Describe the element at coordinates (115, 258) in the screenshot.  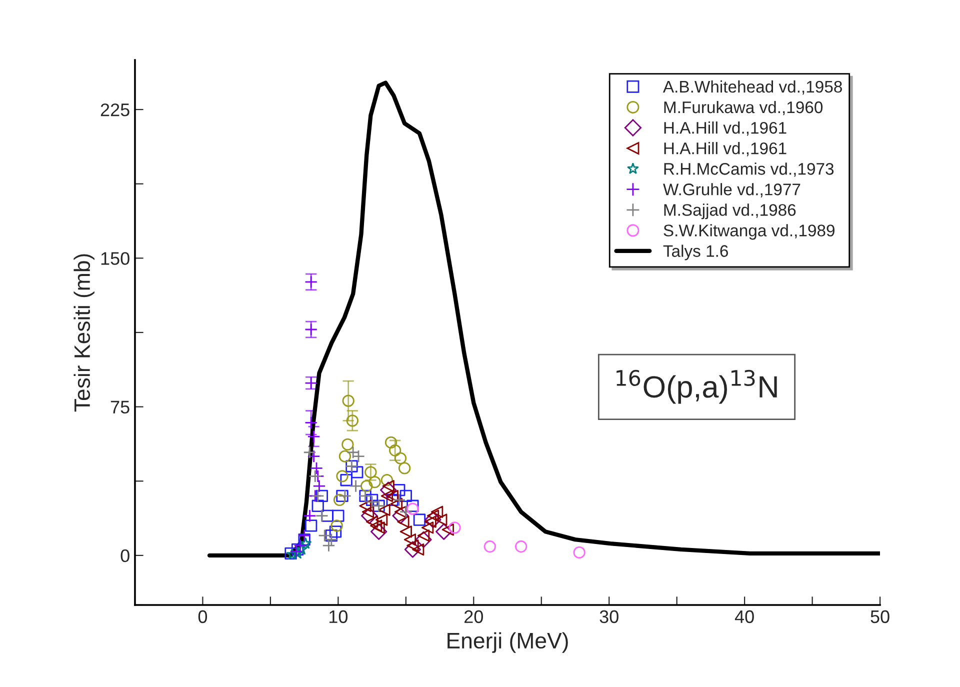
I see `y-tick-label: 150` at that location.